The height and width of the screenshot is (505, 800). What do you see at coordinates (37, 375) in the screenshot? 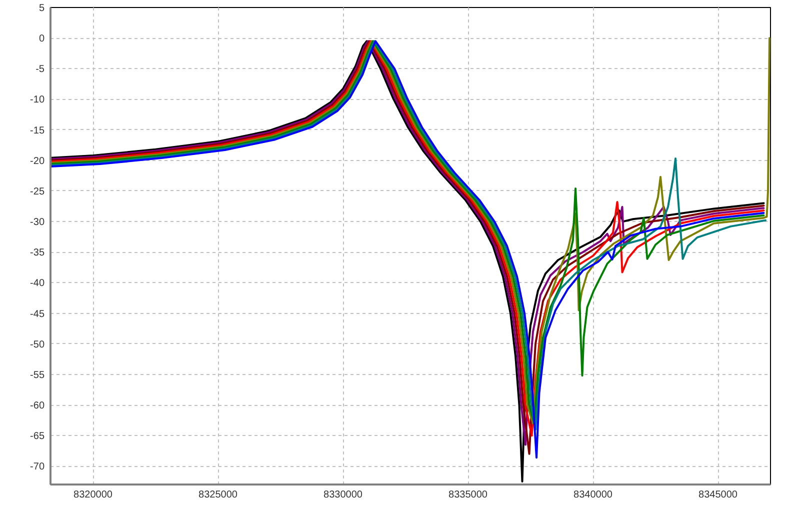
I see `y-tick-label: -55` at bounding box center [37, 375].